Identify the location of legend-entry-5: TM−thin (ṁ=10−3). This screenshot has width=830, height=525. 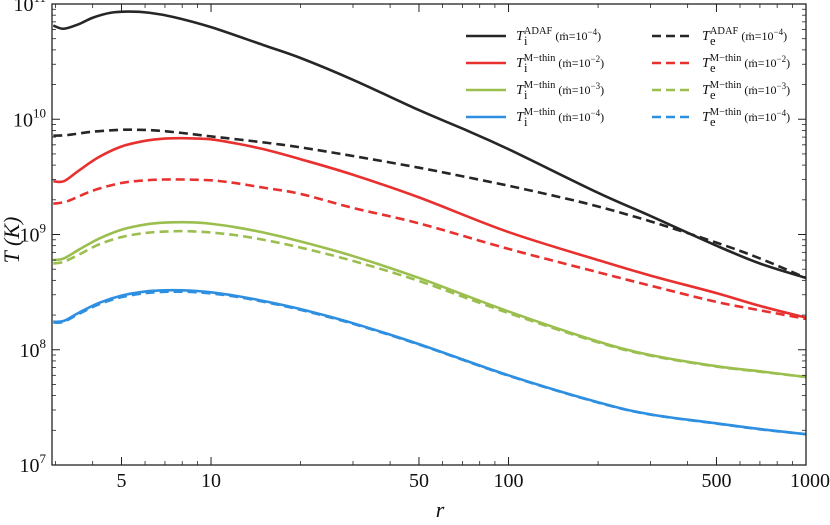
(746, 89).